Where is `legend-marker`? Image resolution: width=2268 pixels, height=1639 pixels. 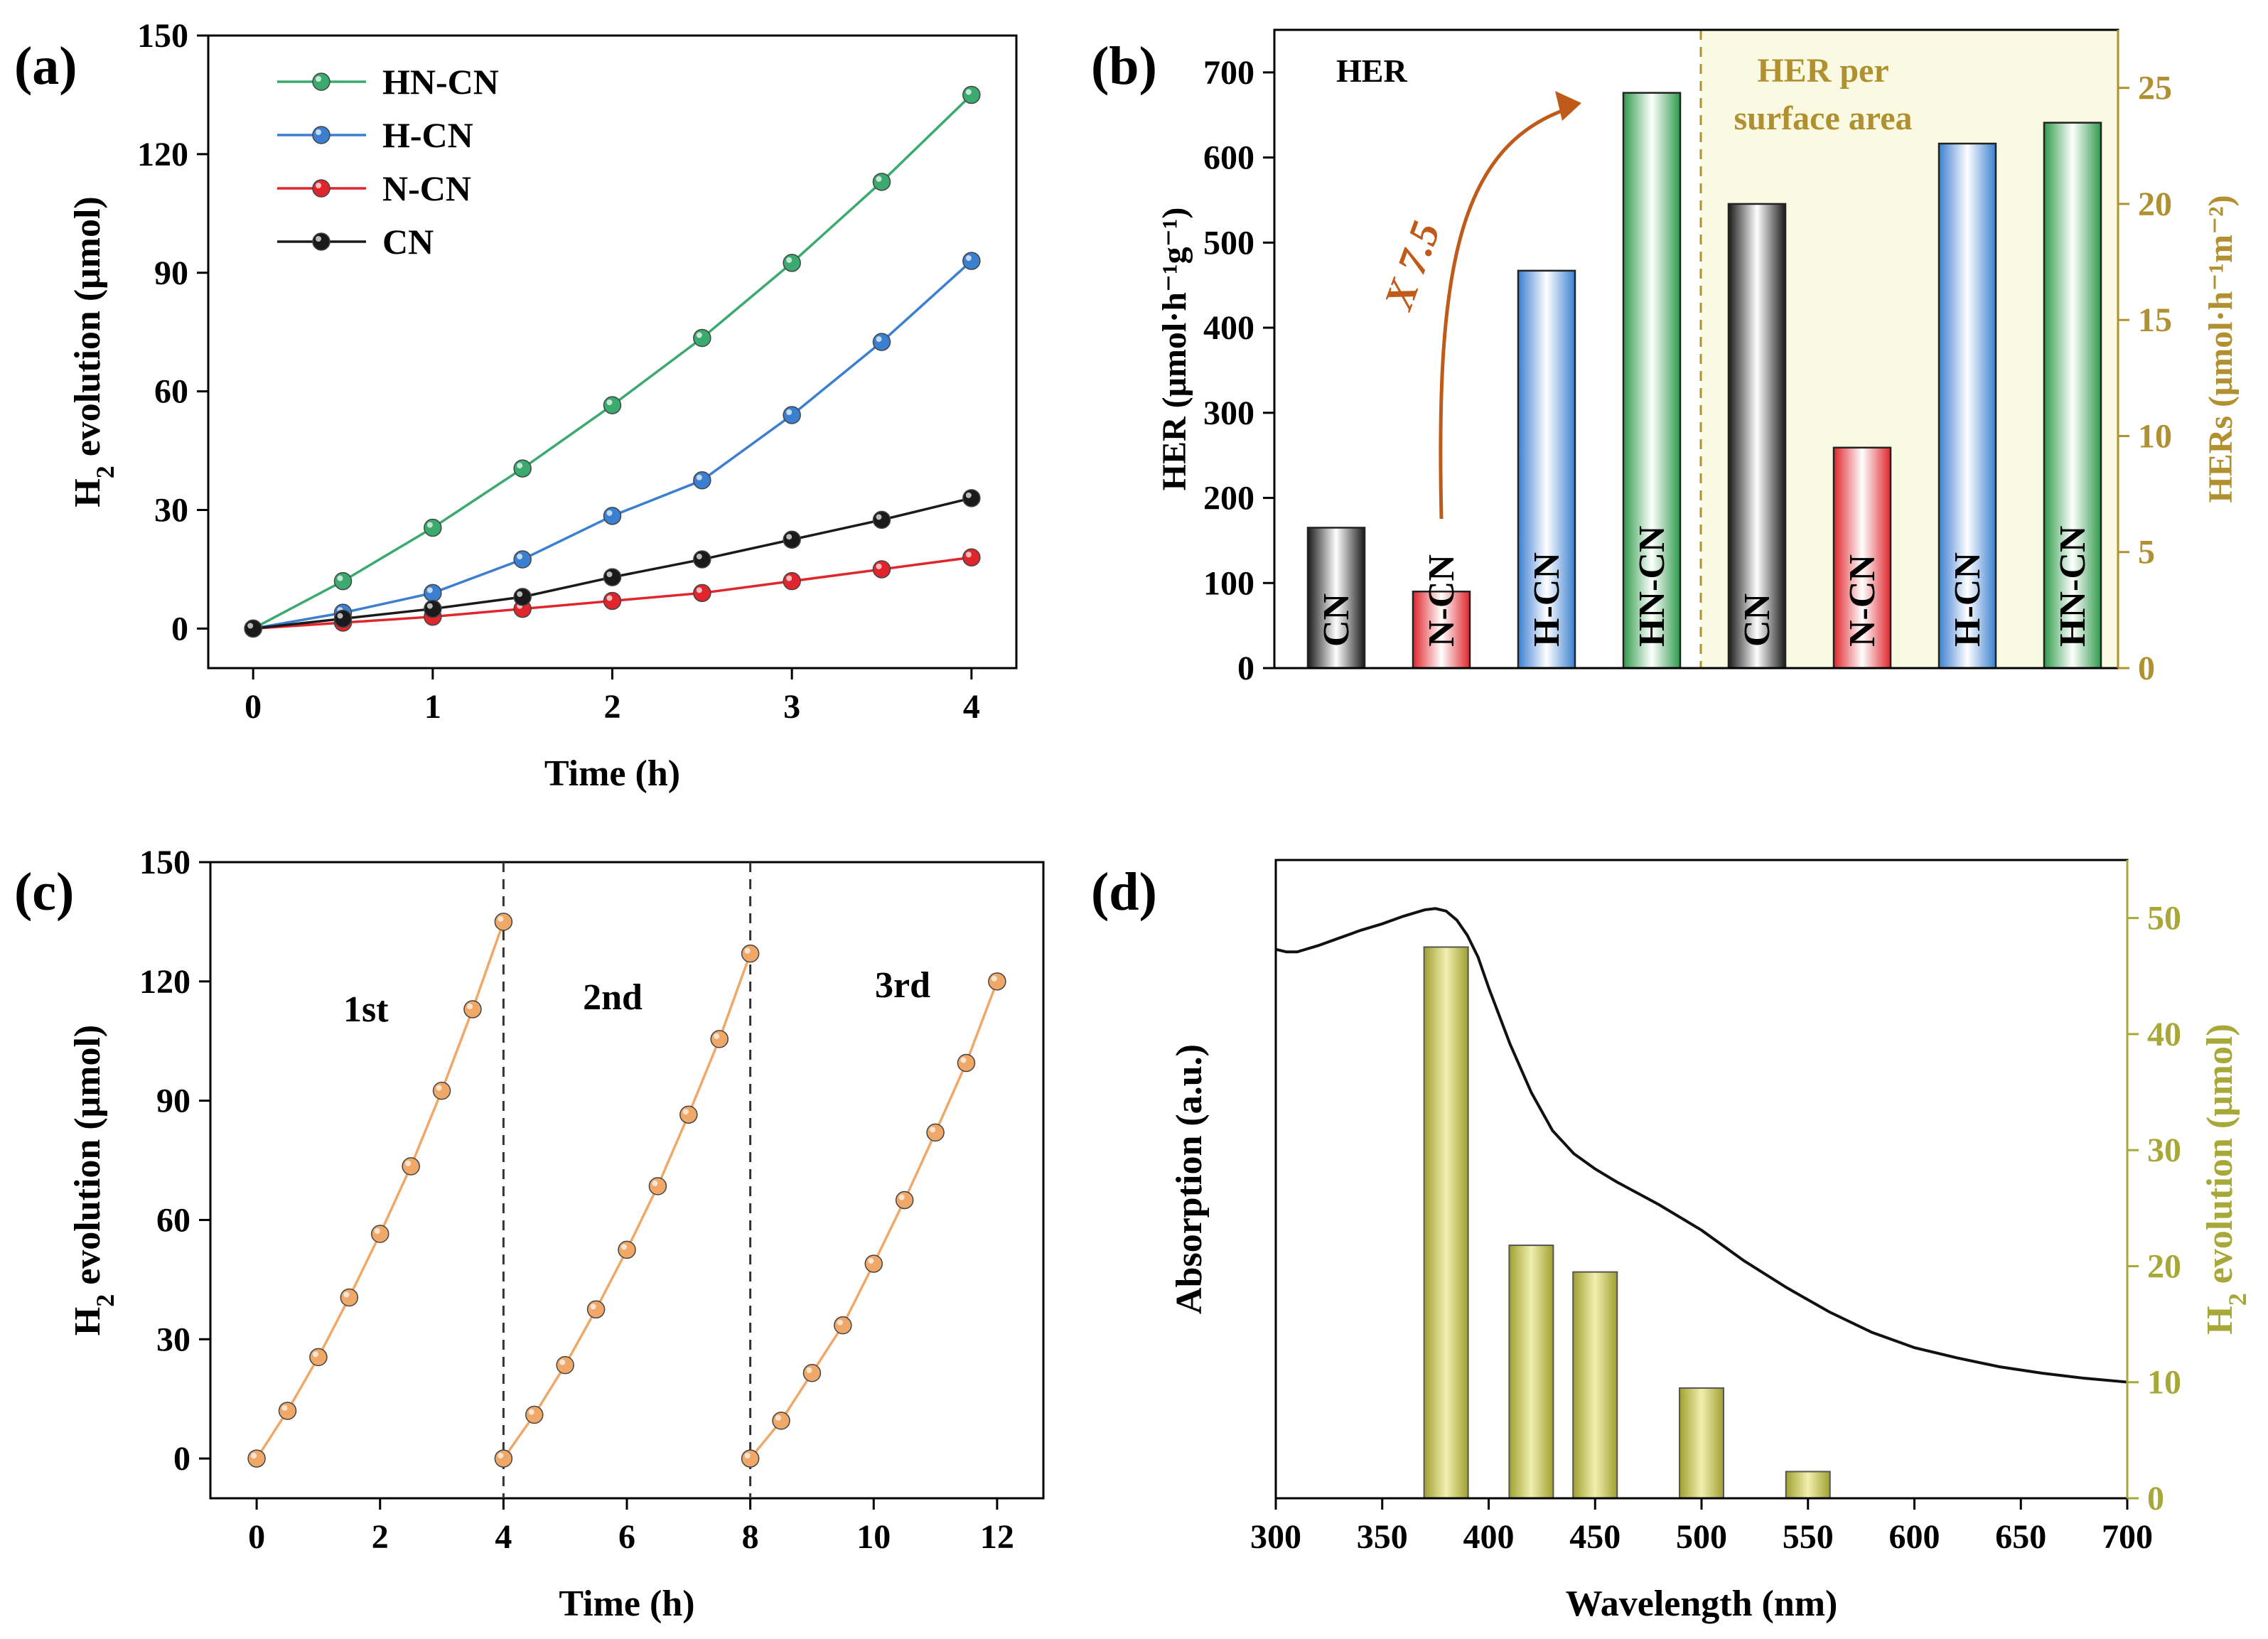
legend-marker is located at coordinates (321, 188).